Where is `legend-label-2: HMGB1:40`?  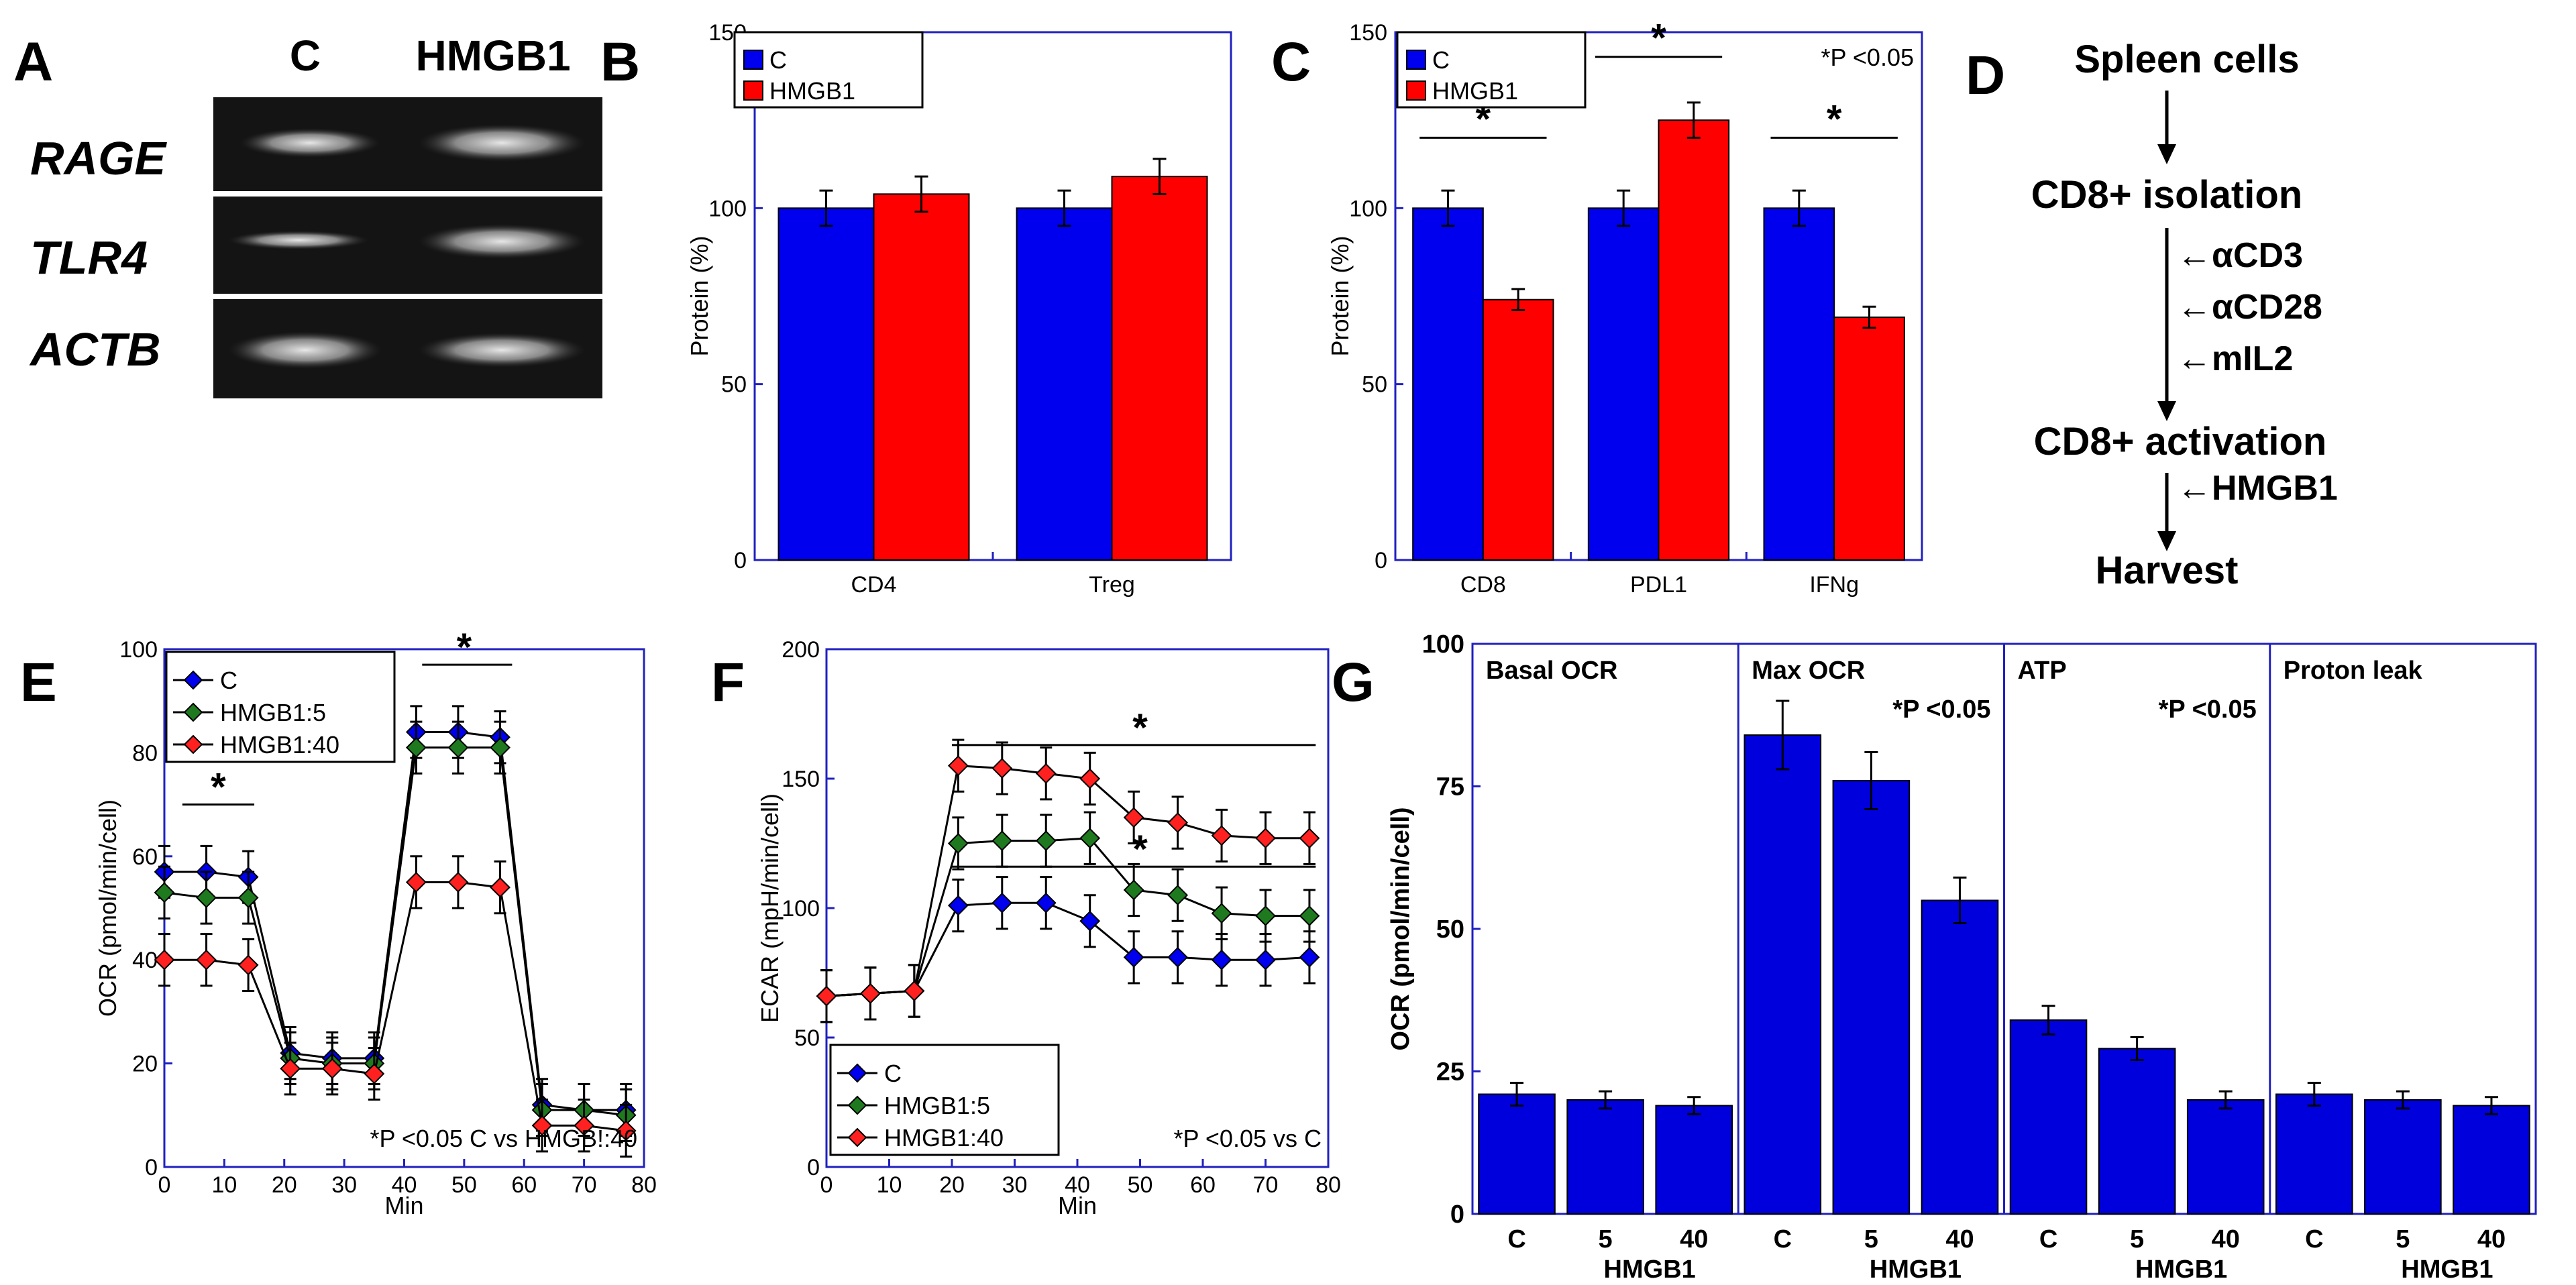 legend-label-2: HMGB1:40 is located at coordinates (279, 745).